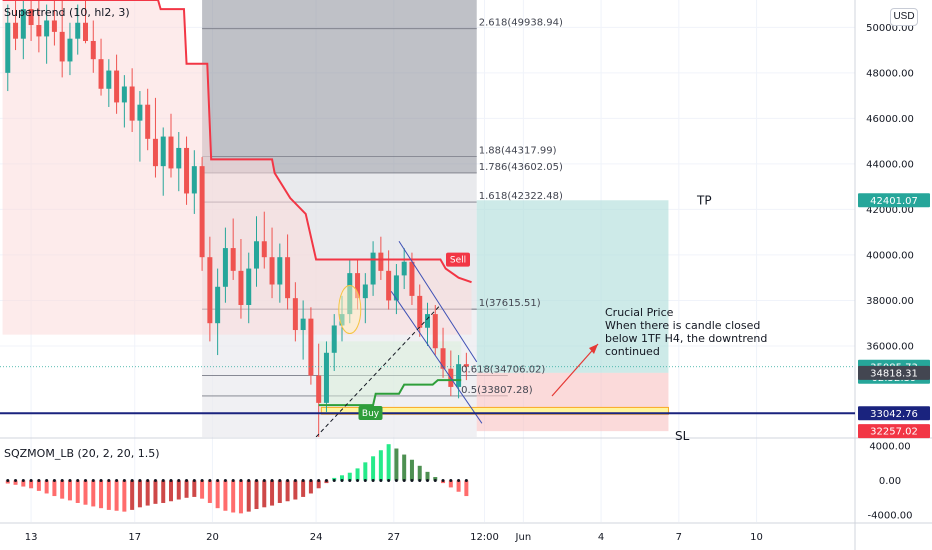 This screenshot has width=932, height=550. What do you see at coordinates (31, 537) in the screenshot?
I see `time-tick-label: 13` at bounding box center [31, 537].